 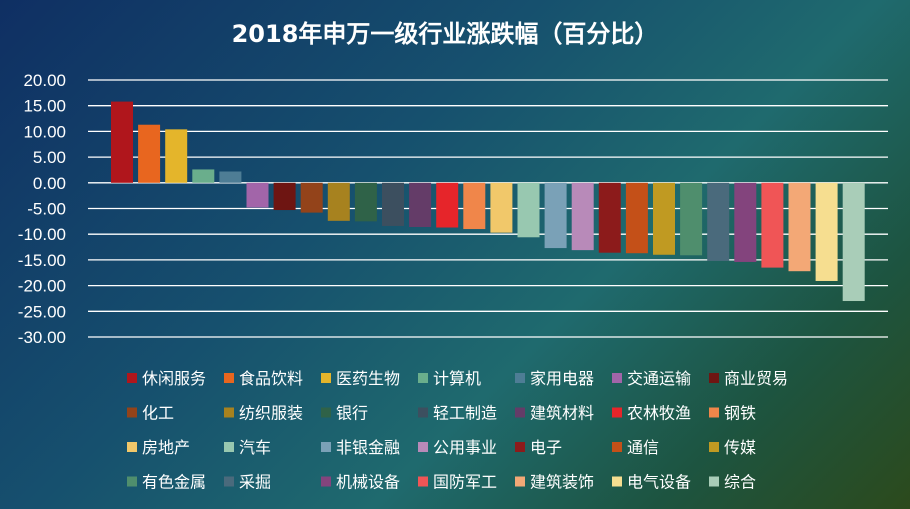 I want to click on y-tick-label: 10.00, so click(x=44, y=131).